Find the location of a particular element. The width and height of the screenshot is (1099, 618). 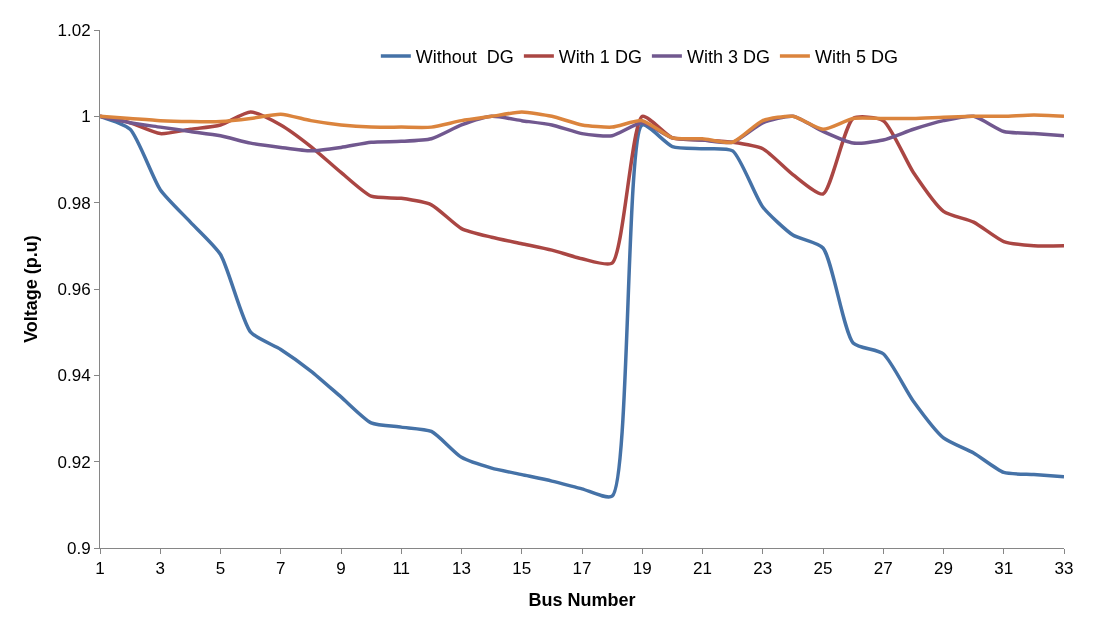

x-tick-label: 31 is located at coordinates (1004, 569).